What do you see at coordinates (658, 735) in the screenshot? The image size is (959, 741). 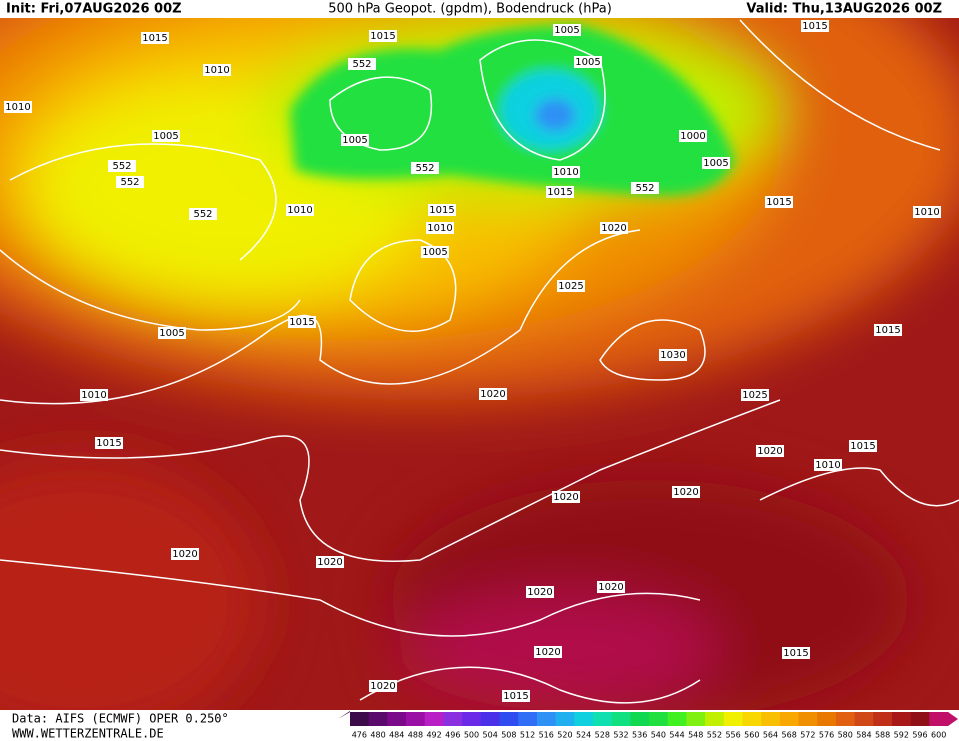 I see `colorbar-label: 540` at bounding box center [658, 735].